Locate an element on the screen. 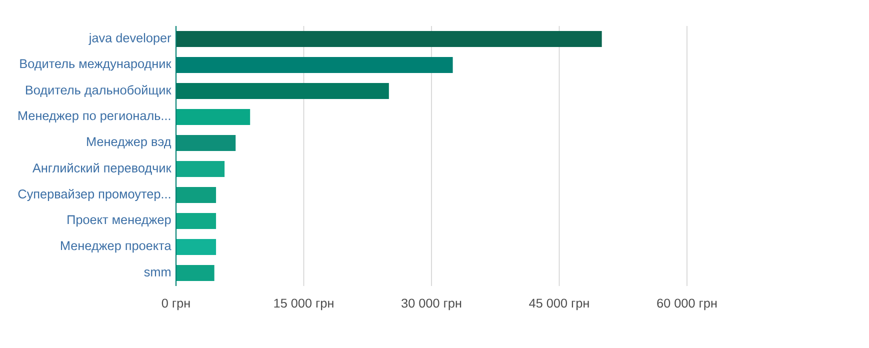 This screenshot has height=348, width=869. y-tick-label: Менеджер вэд is located at coordinates (129, 143).